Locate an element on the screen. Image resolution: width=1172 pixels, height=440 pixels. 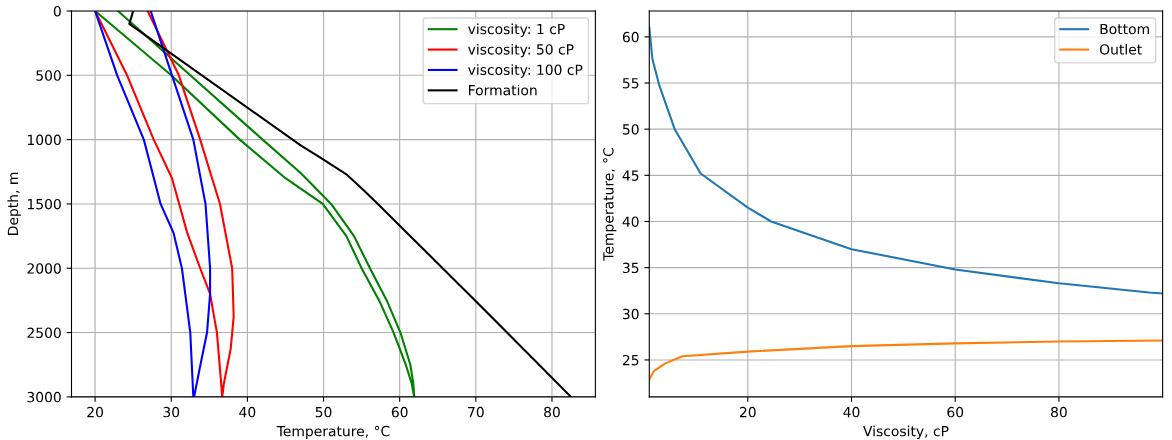
y-tick-label: 500 is located at coordinates (48, 75).